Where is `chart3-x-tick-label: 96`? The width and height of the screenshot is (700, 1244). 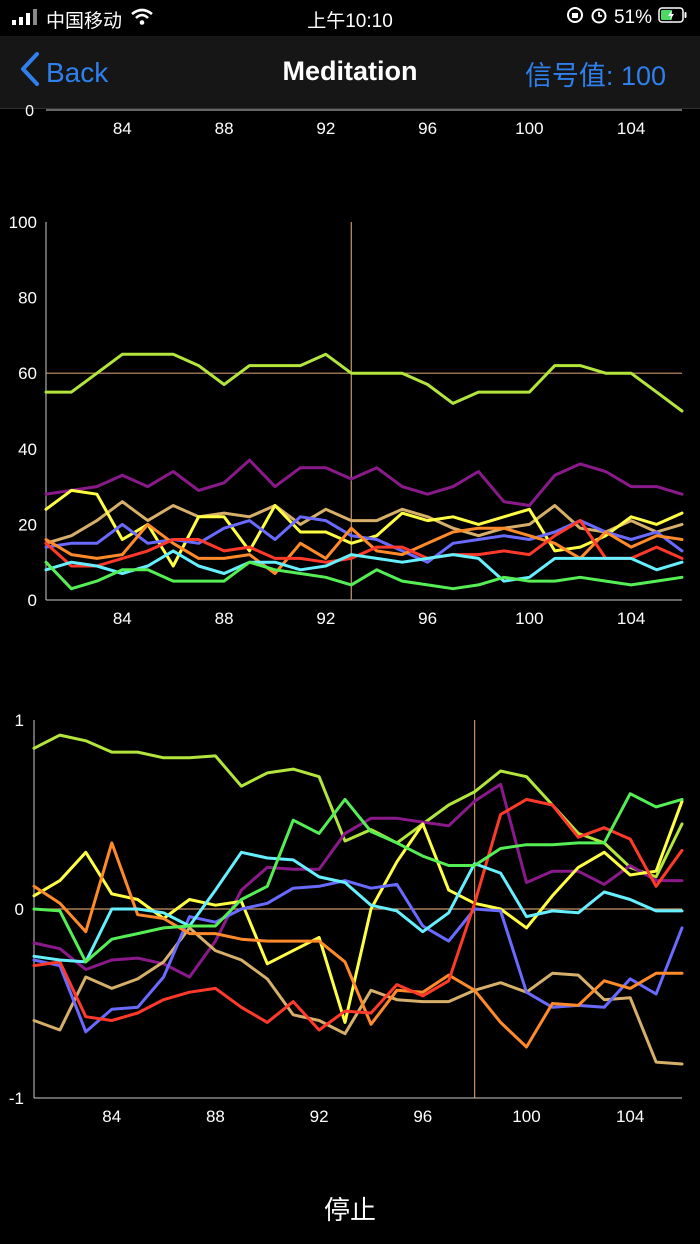 chart3-x-tick-label: 96 is located at coordinates (422, 1116).